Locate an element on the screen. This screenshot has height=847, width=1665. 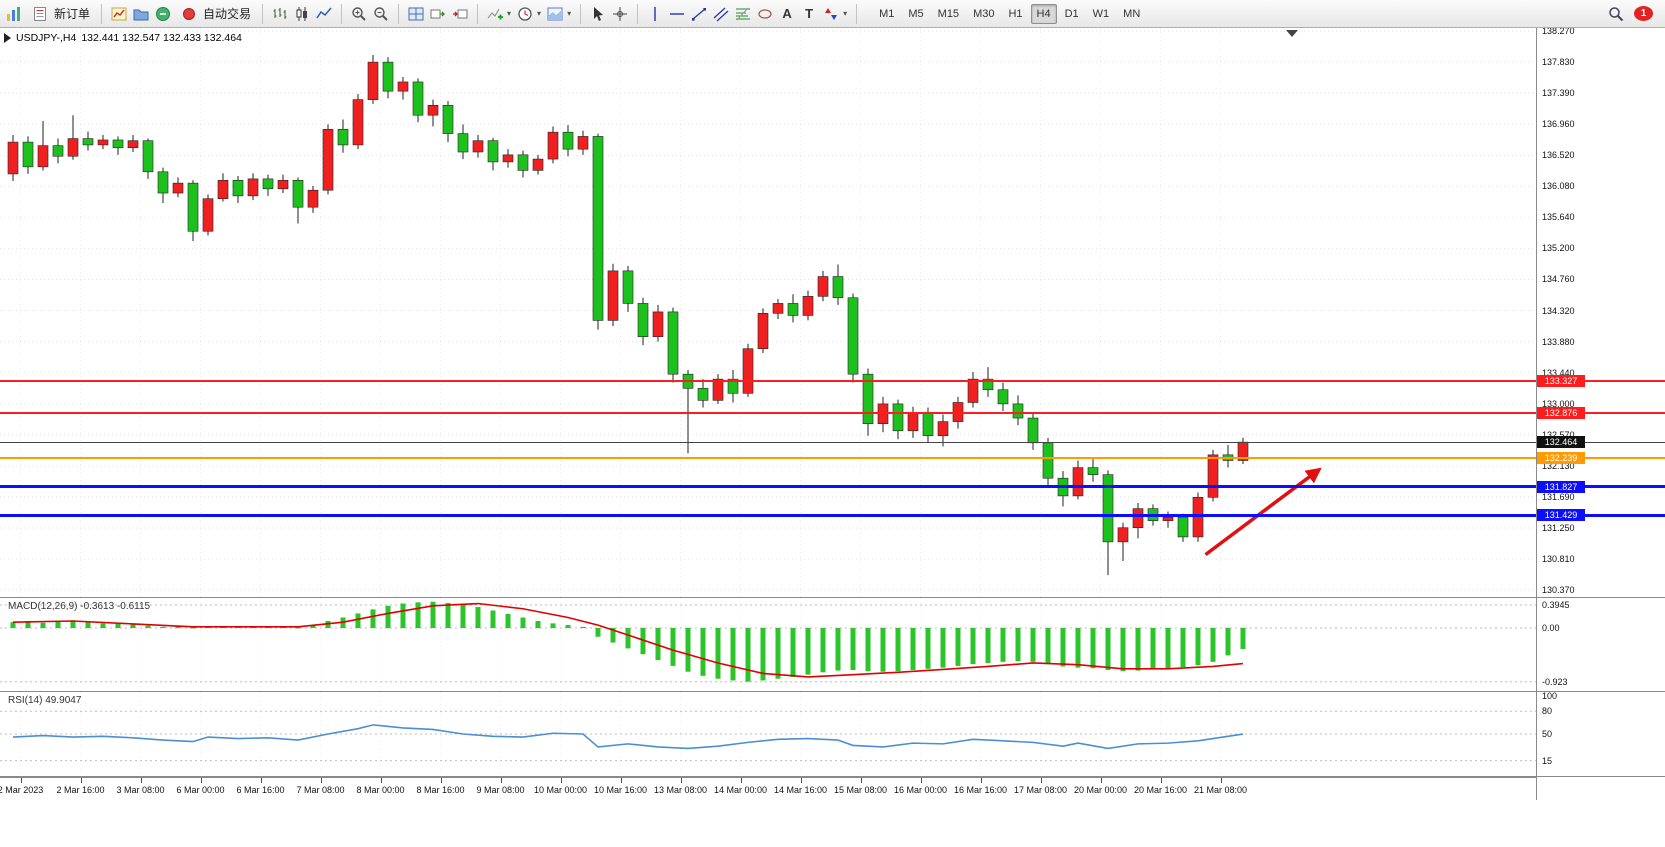
arrows-icon is located at coordinates (831, 14).